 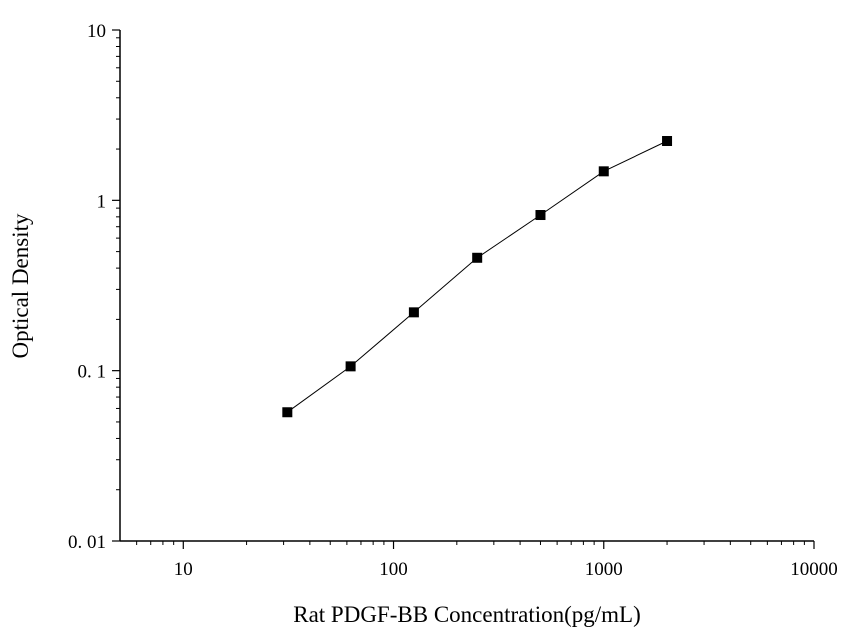 I want to click on y-tick-label: 0. 01, so click(x=87, y=542).